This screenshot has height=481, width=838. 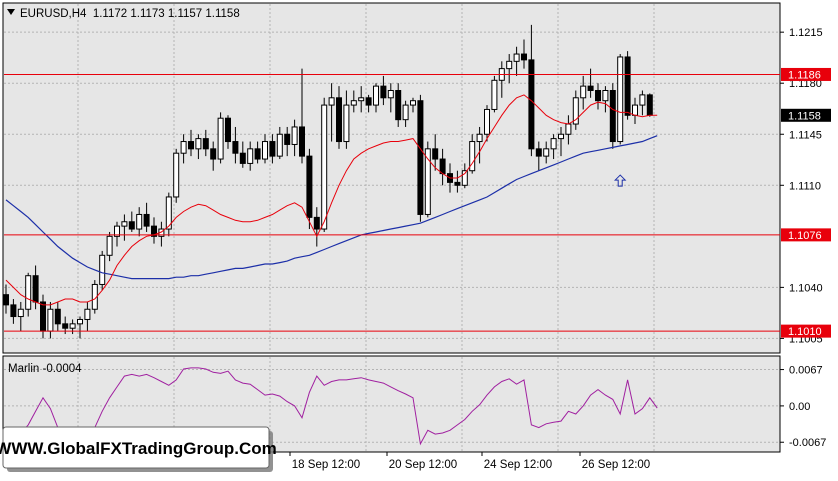 What do you see at coordinates (138, 449) in the screenshot?
I see `watermark: WWW.GlobalFXTradingGroup.Com` at bounding box center [138, 449].